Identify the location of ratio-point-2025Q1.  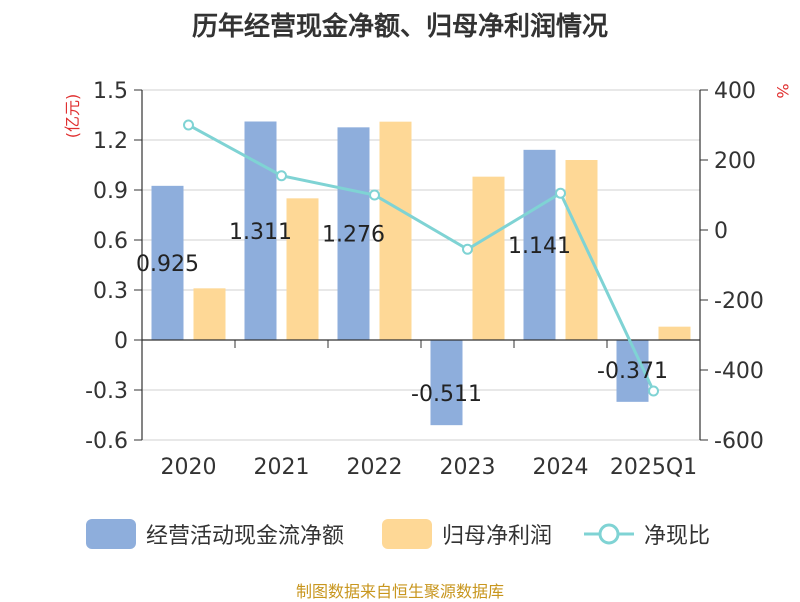
(653, 391).